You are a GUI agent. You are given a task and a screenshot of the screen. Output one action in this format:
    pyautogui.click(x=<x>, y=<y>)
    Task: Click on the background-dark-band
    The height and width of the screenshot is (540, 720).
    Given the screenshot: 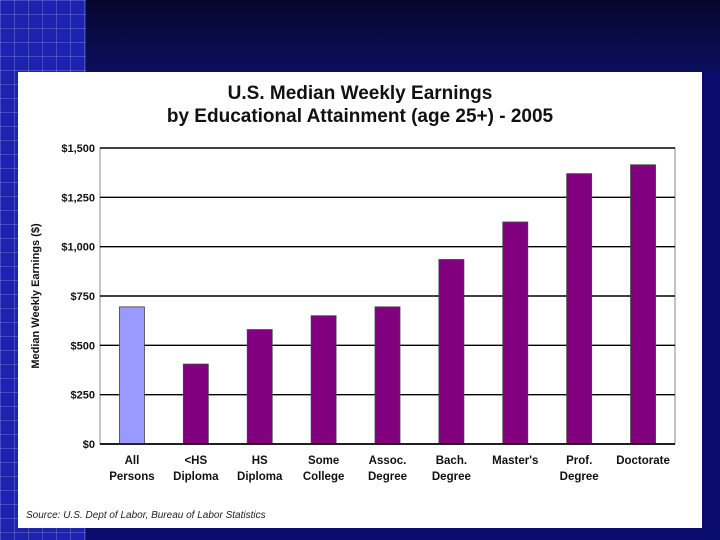 What is the action you would take?
    pyautogui.click(x=403, y=36)
    